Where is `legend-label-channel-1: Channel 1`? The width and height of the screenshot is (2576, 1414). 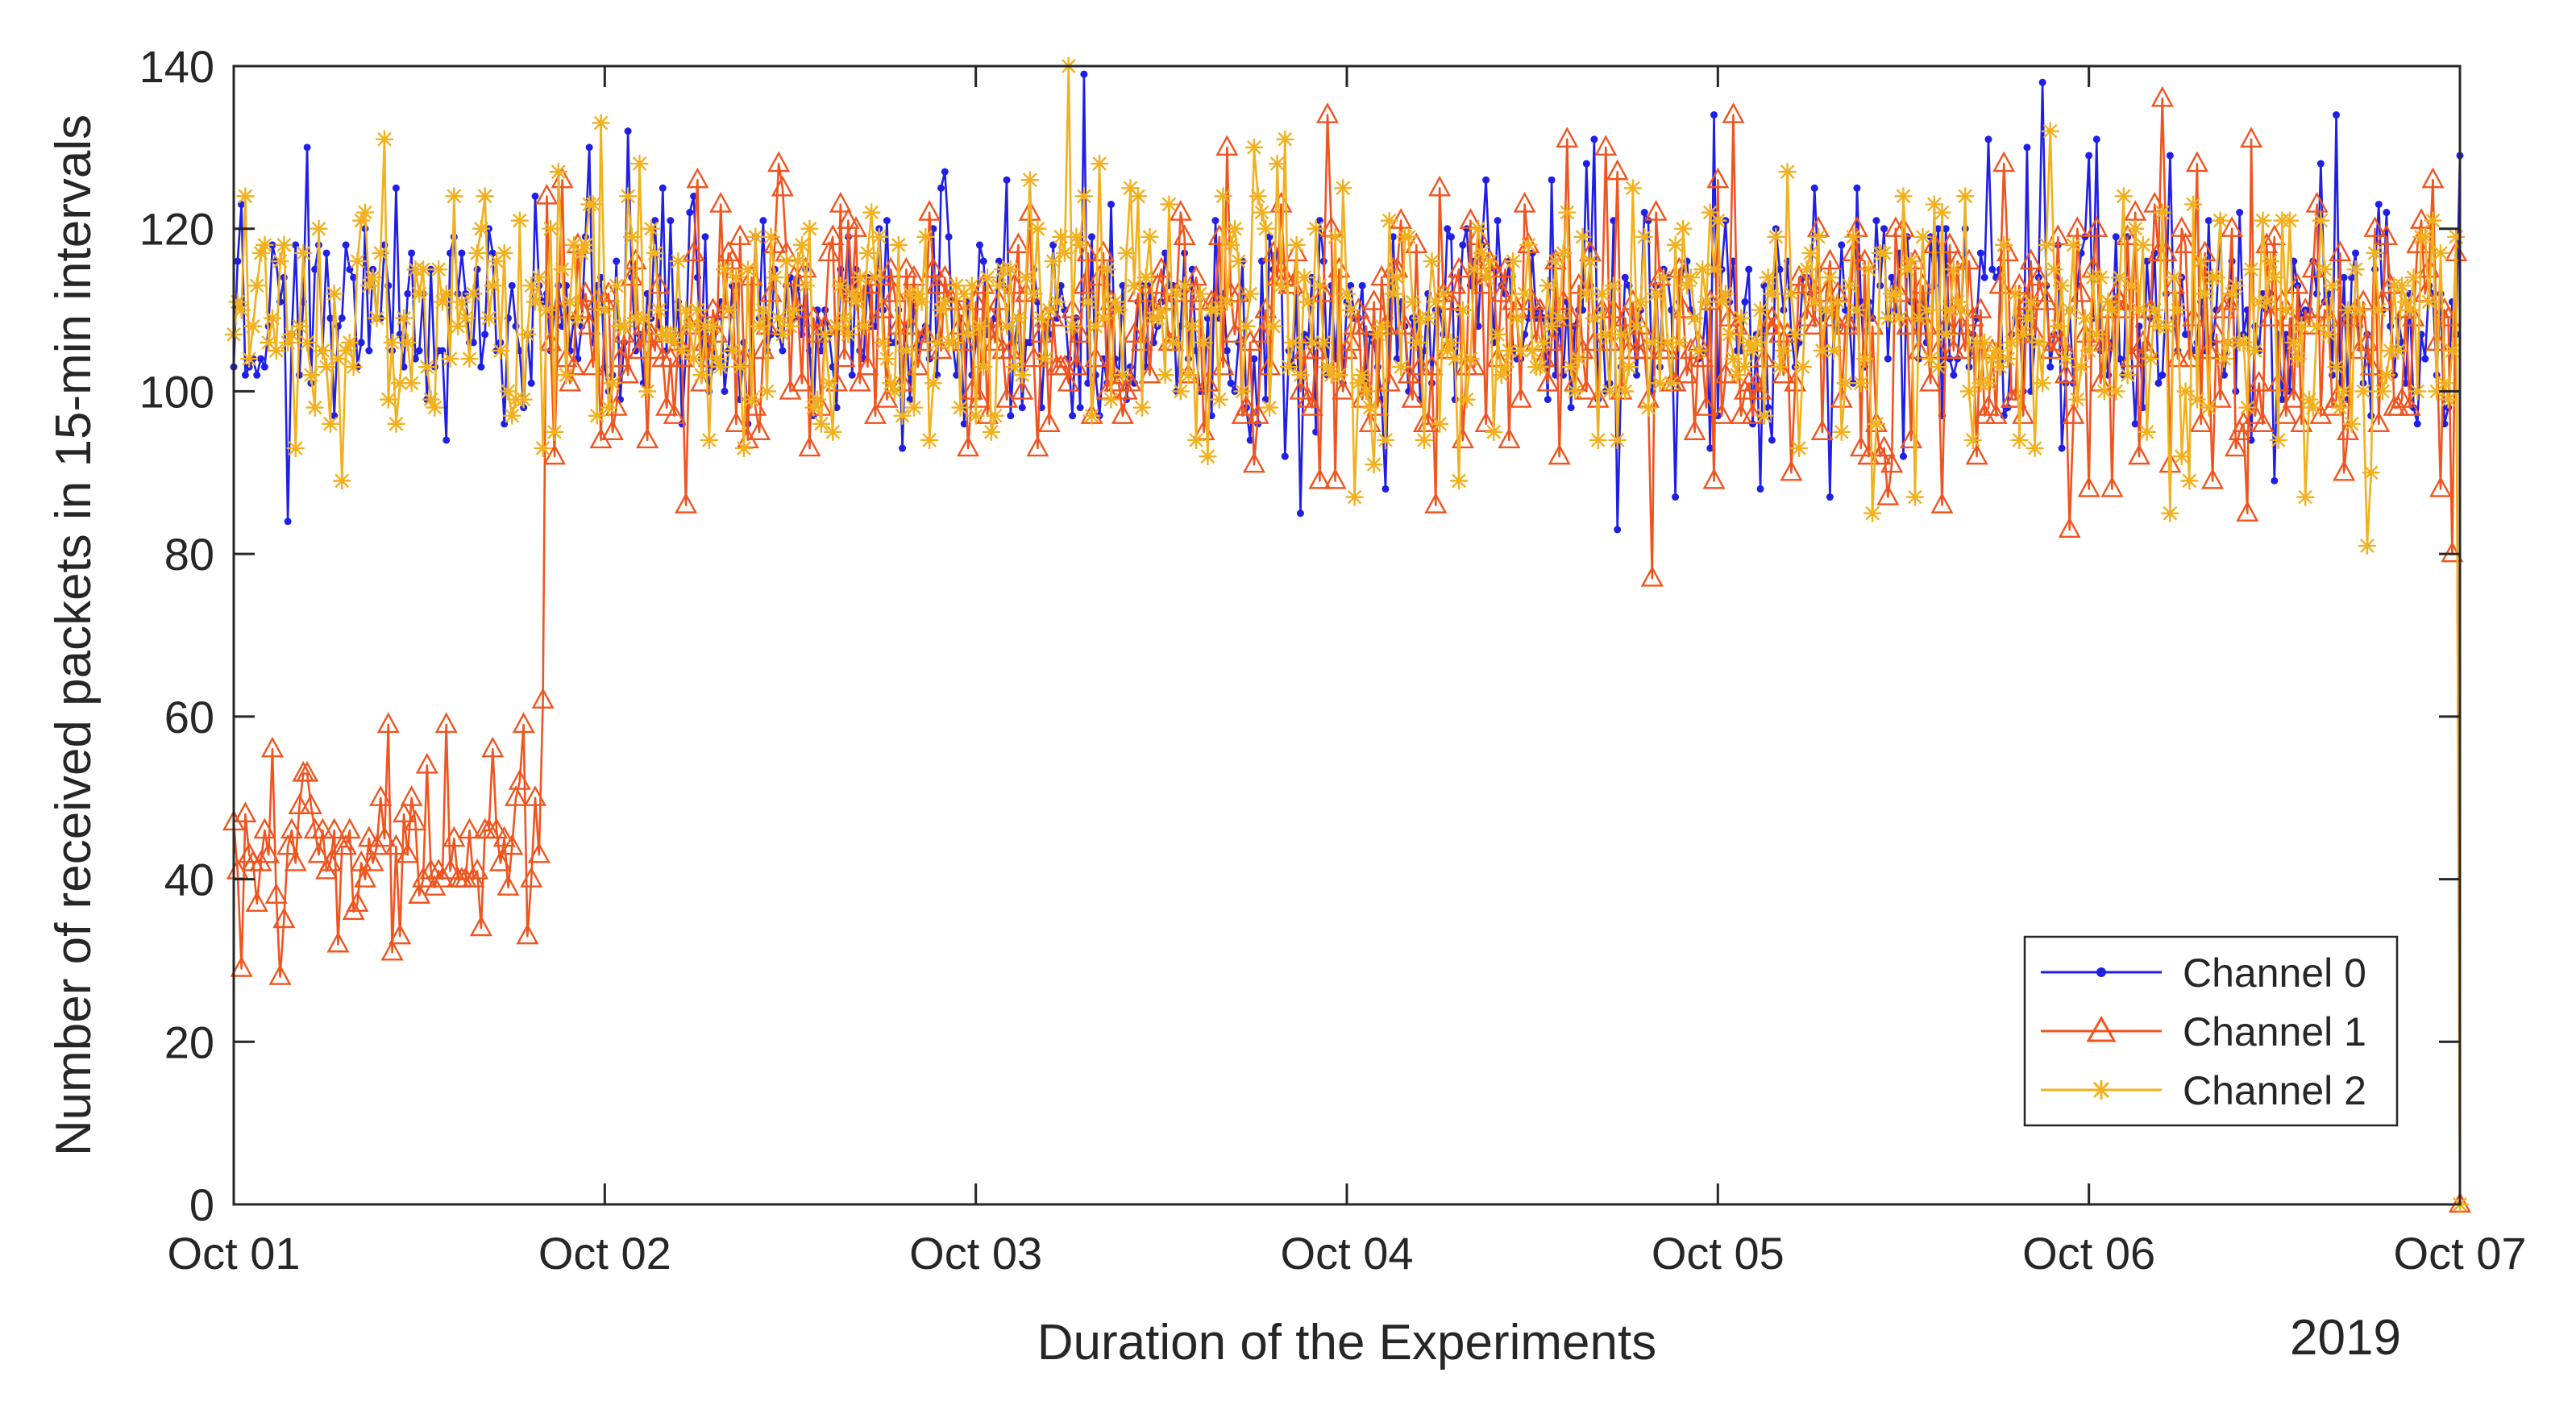 legend-label-channel-1: Channel 1 is located at coordinates (2274, 1032).